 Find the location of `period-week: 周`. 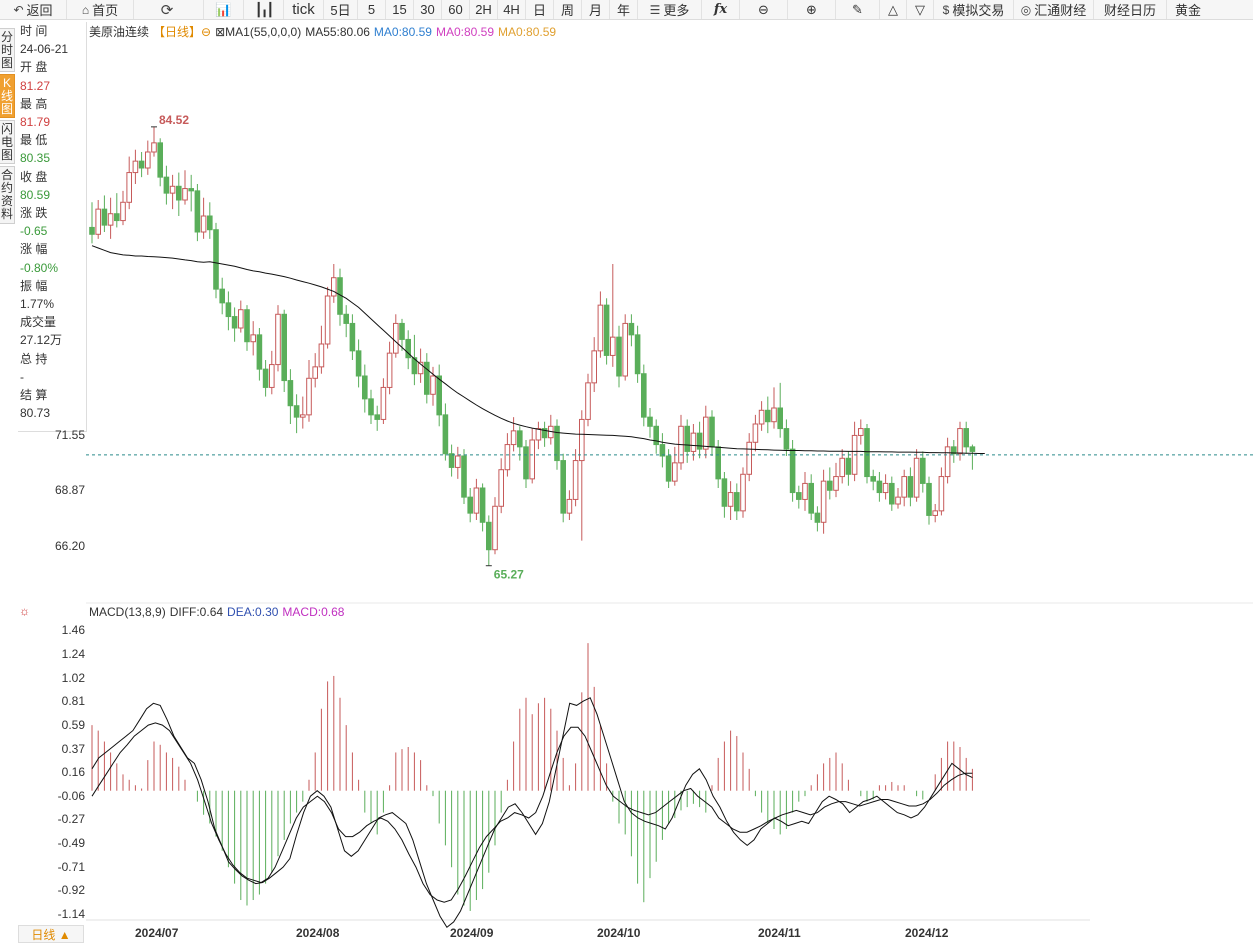

period-week: 周 is located at coordinates (568, 9).